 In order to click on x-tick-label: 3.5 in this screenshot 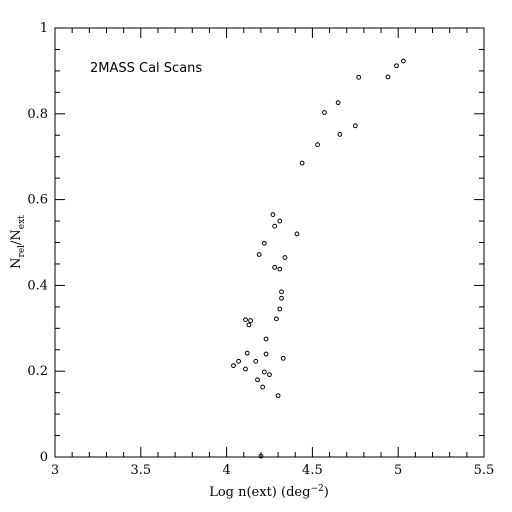, I will do `click(140, 470)`.